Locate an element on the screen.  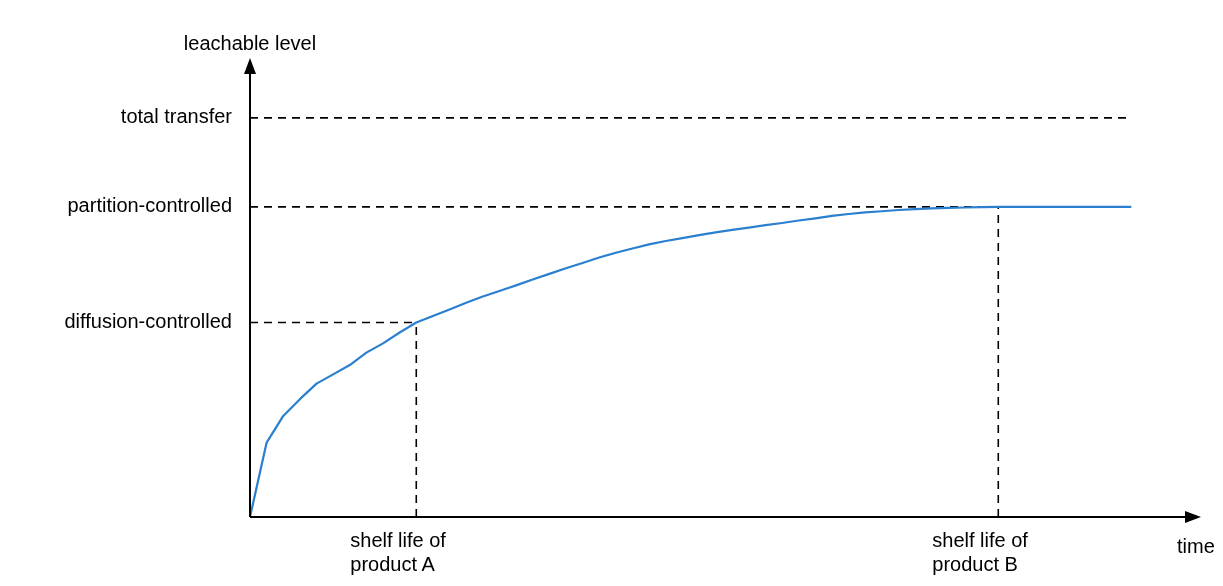
text: shelf life of product A is located at coordinates (398, 551).